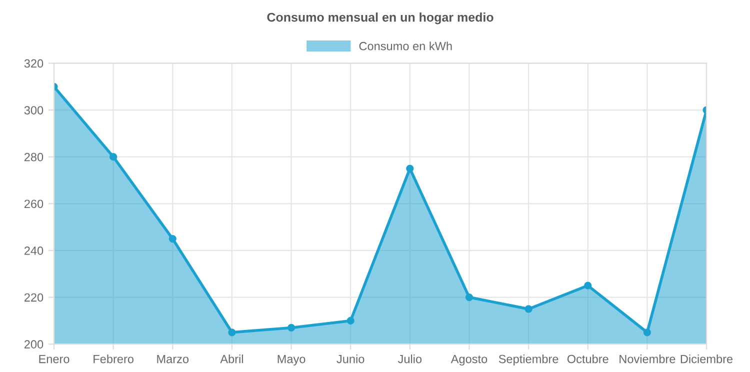 The height and width of the screenshot is (372, 750). Describe the element at coordinates (173, 359) in the screenshot. I see `x-tick-label: Marzo` at that location.